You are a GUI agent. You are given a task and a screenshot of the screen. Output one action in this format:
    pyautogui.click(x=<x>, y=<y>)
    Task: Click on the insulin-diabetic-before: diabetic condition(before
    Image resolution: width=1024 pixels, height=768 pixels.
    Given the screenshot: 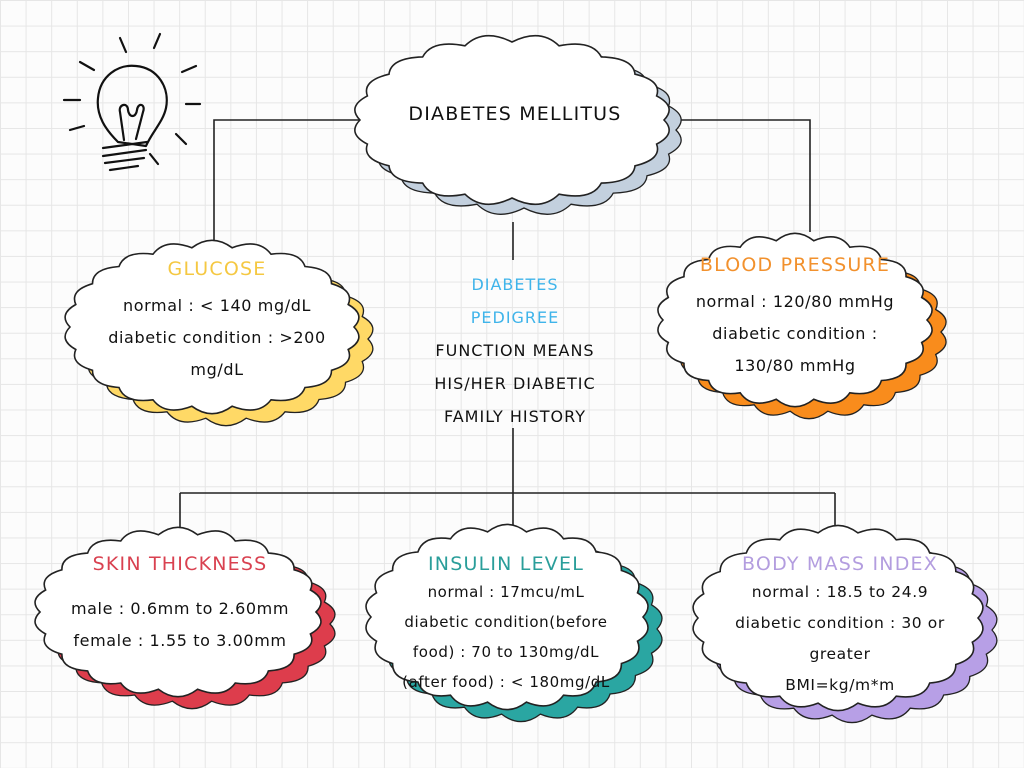 What is the action you would take?
    pyautogui.click(x=506, y=622)
    